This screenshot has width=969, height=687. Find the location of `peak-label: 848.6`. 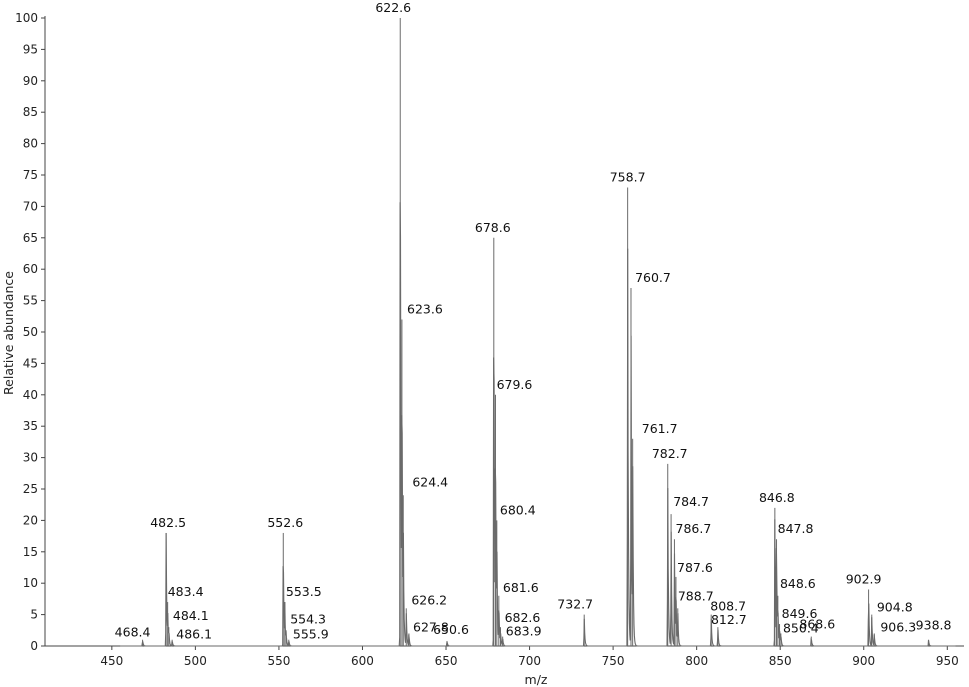

peak-label: 848.6 is located at coordinates (798, 583).